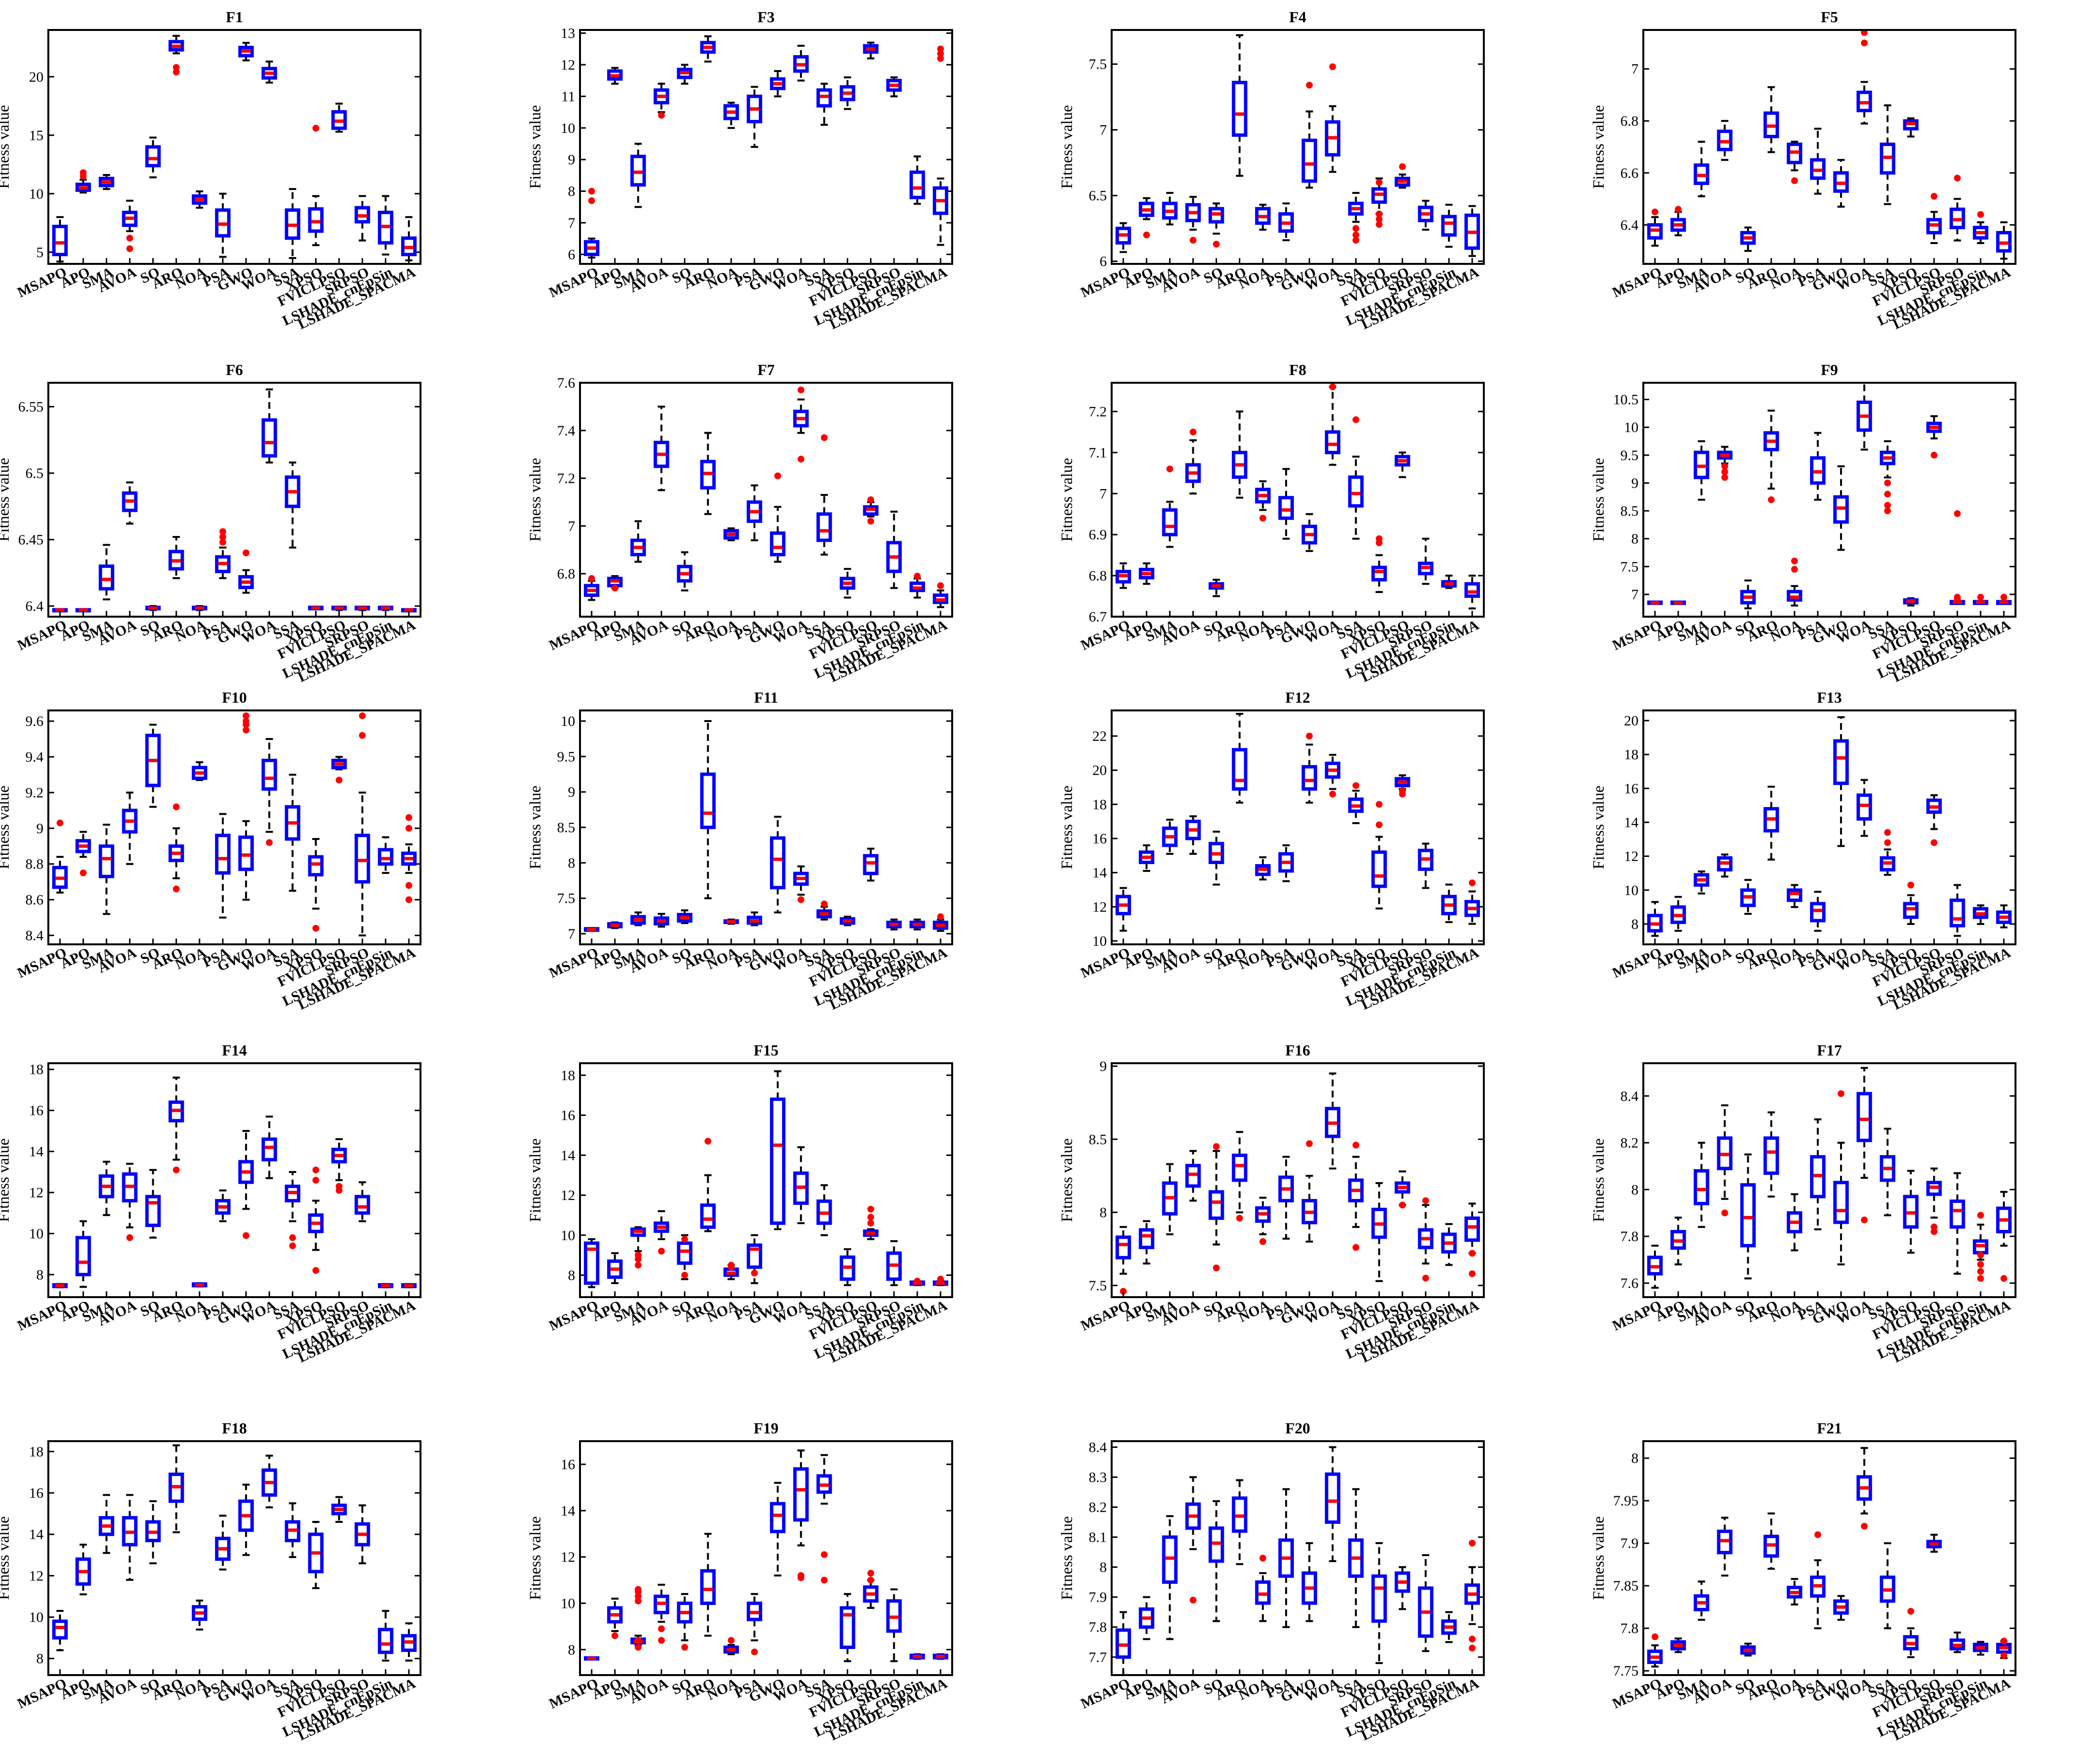  I want to click on y-tick-label: 14, so click(36, 1535).